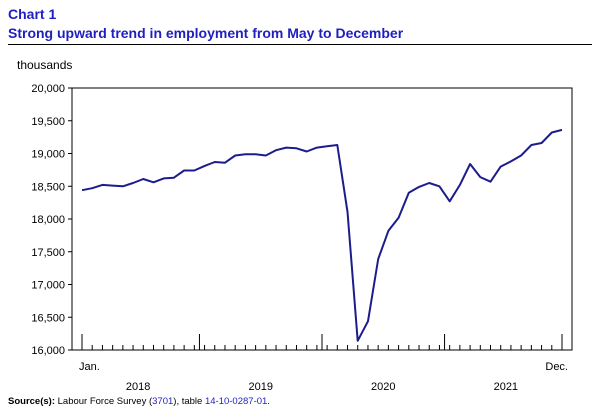  Describe the element at coordinates (48, 318) in the screenshot. I see `y-tick-label: 16,500` at that location.